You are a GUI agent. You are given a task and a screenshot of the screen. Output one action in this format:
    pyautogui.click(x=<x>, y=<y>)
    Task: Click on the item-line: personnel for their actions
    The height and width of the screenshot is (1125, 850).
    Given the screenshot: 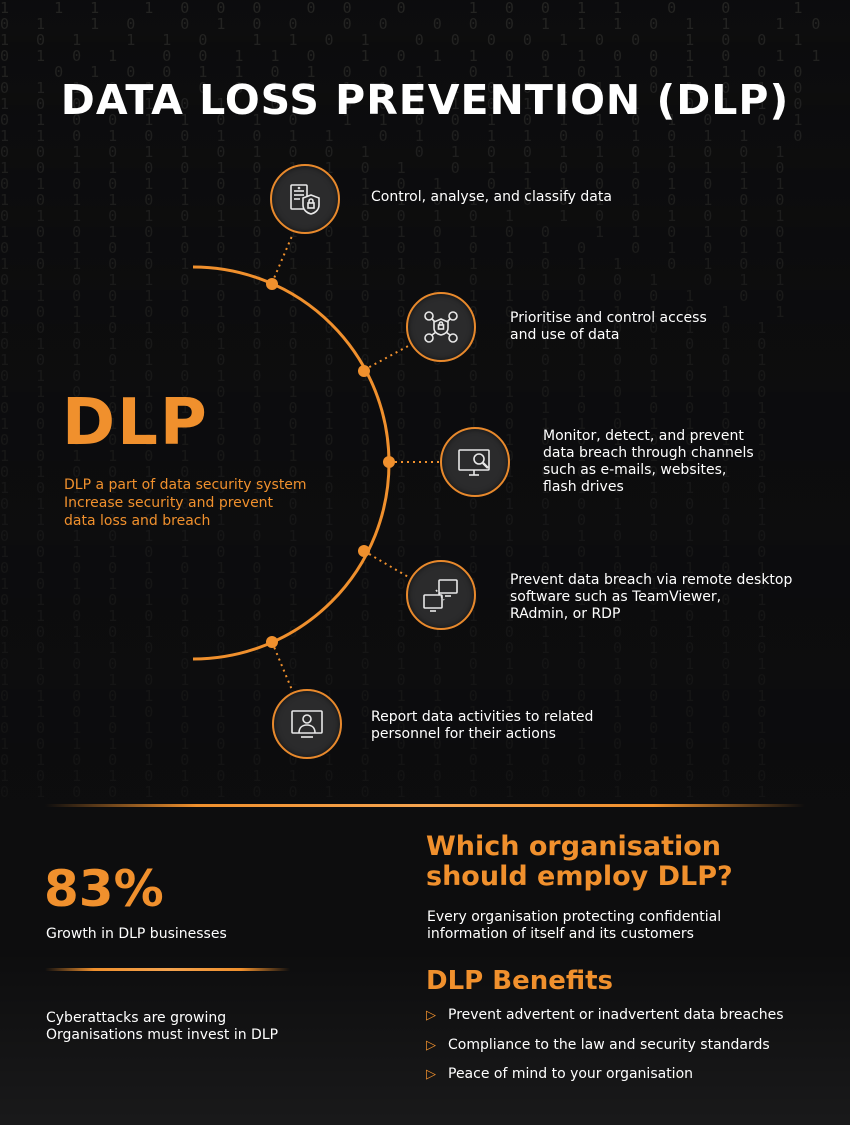 What is the action you would take?
    pyautogui.click(x=463, y=734)
    